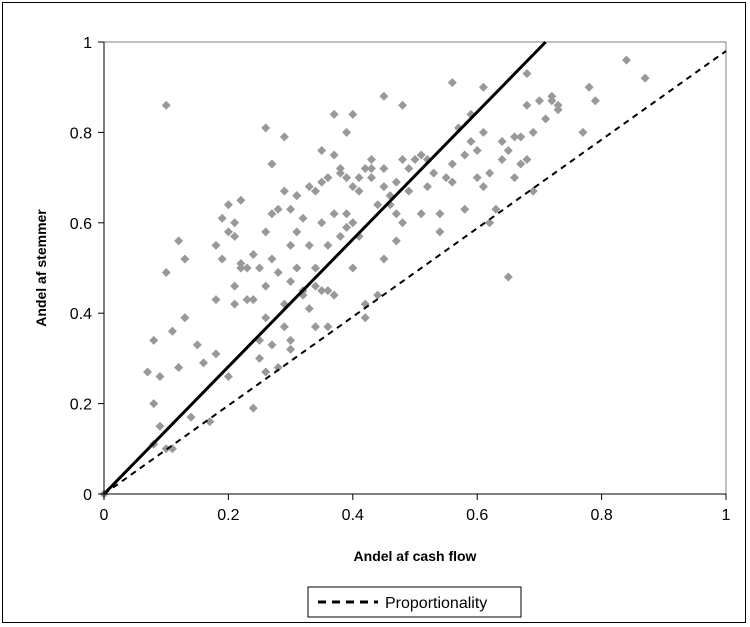 The width and height of the screenshot is (750, 627). What do you see at coordinates (228, 515) in the screenshot?
I see `x-tick-label: 0.2` at bounding box center [228, 515].